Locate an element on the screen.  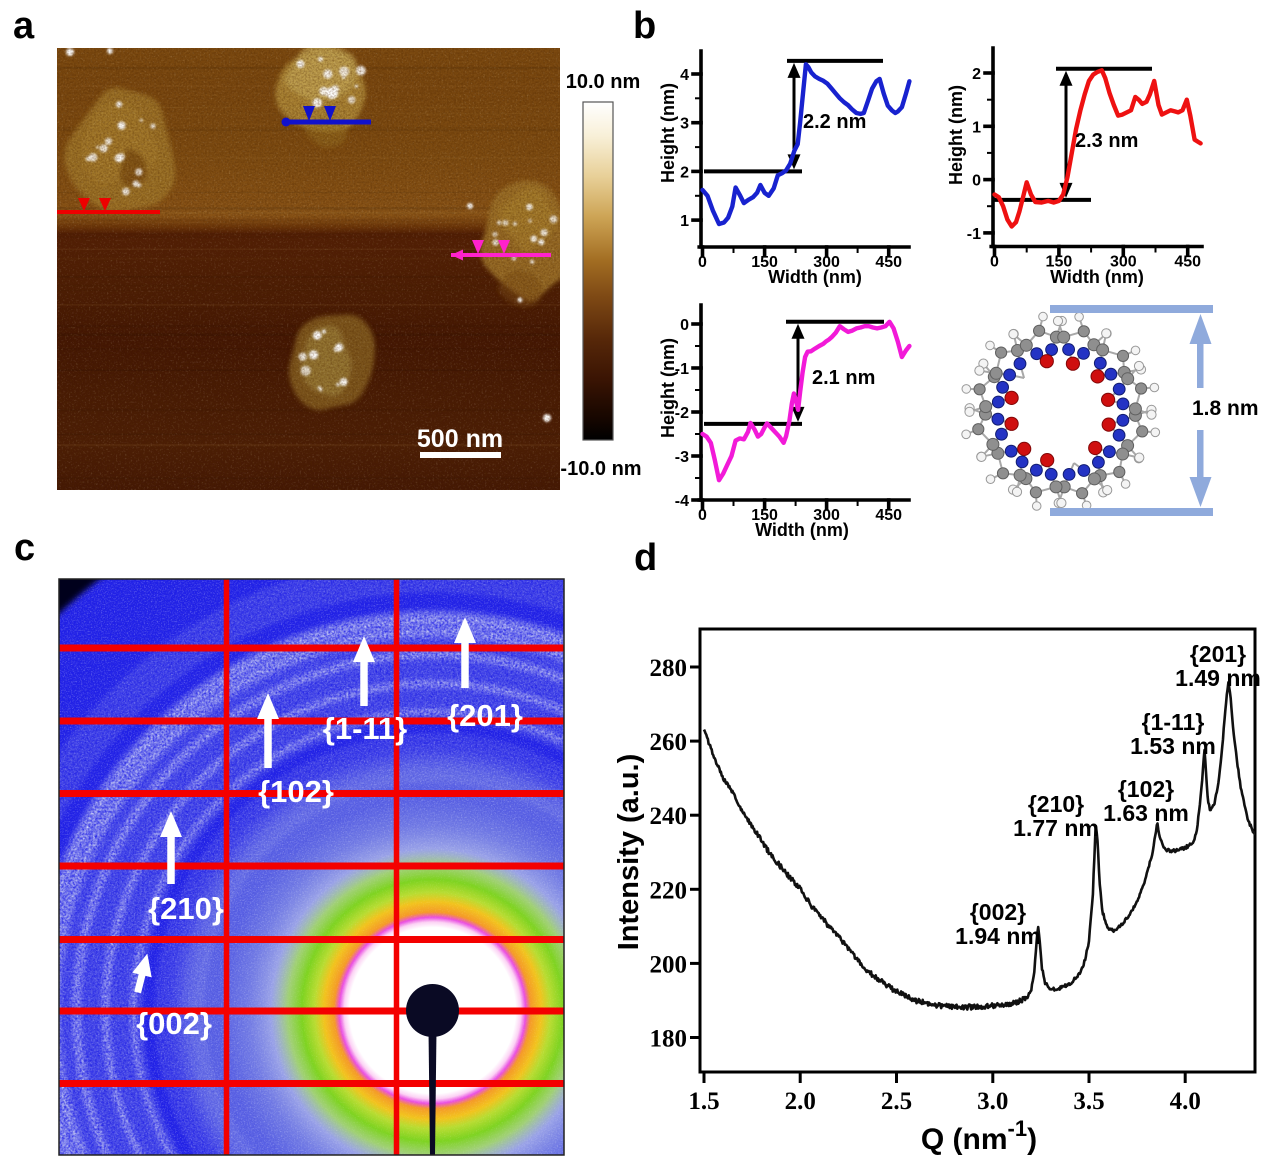
svg-text: 240 is located at coordinates (669, 816).